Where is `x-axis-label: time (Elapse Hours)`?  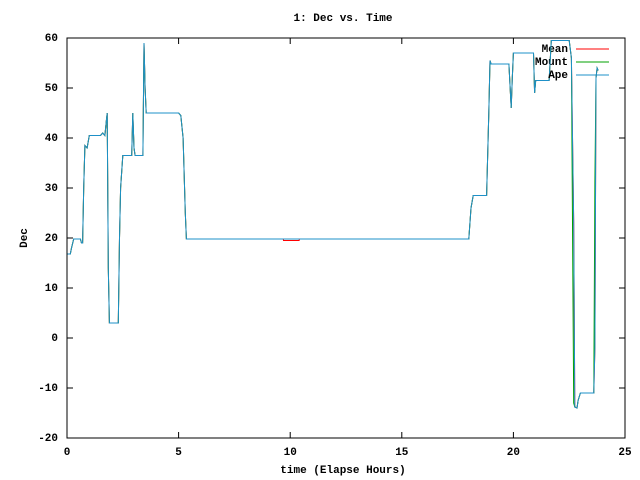 x-axis-label: time (Elapse Hours) is located at coordinates (342, 471).